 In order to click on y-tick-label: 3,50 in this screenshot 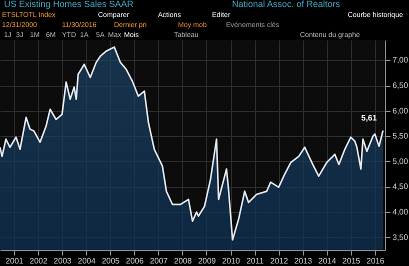, I will do `click(400, 237)`.